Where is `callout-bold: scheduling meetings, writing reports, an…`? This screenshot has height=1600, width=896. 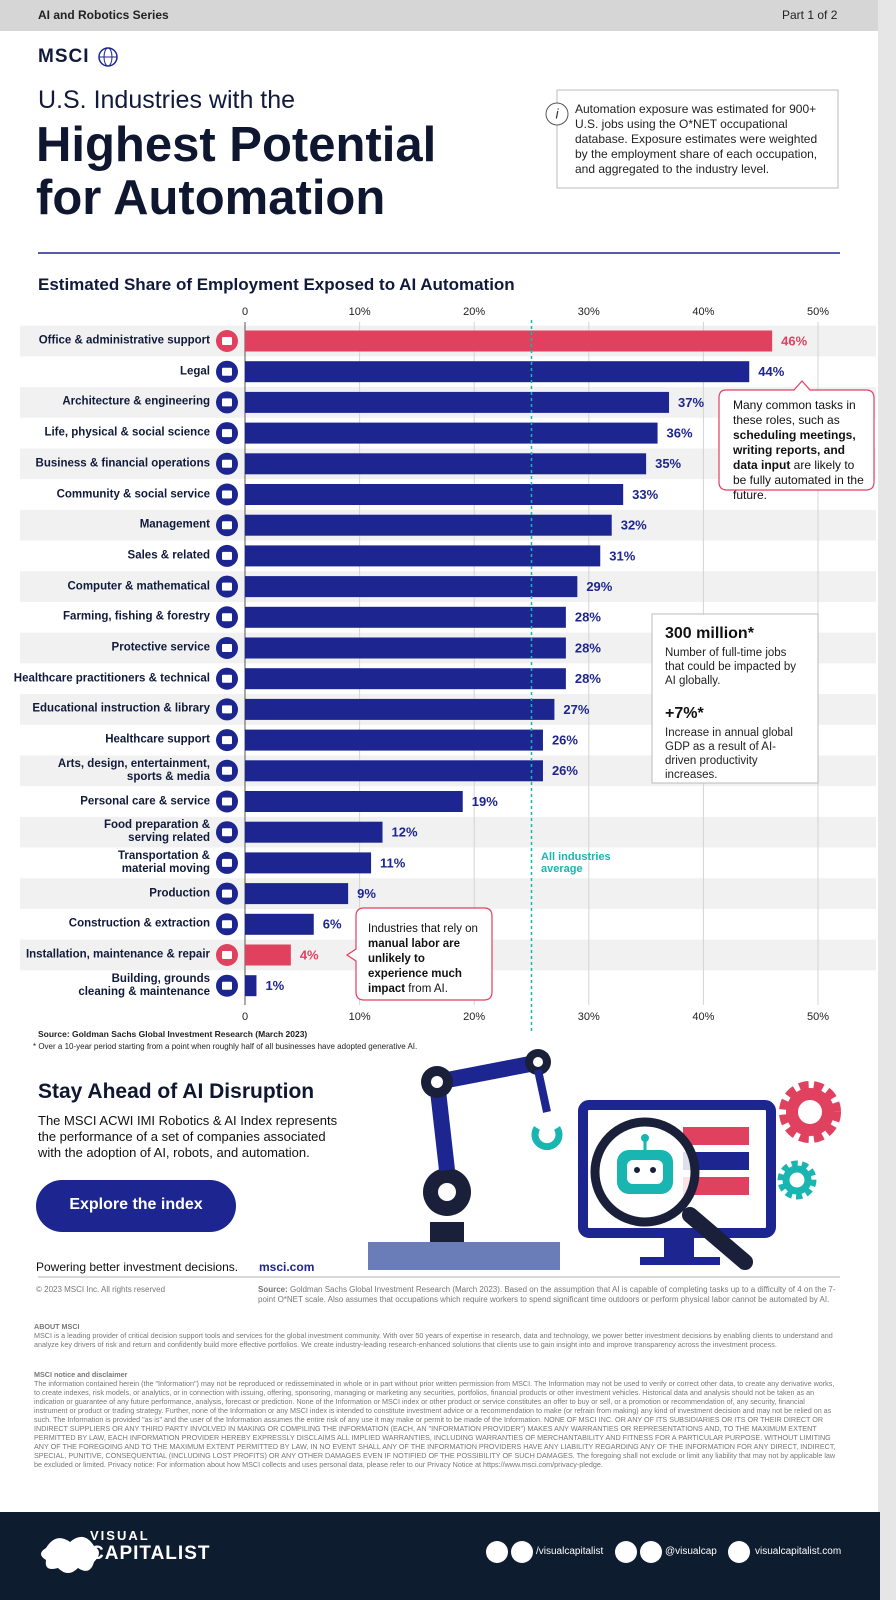 callout-bold: scheduling meetings, writing reports, an… is located at coordinates (794, 450).